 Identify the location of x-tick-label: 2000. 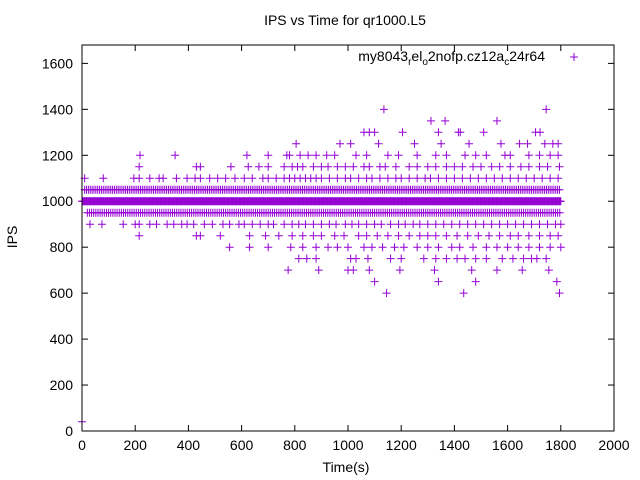
(613, 445).